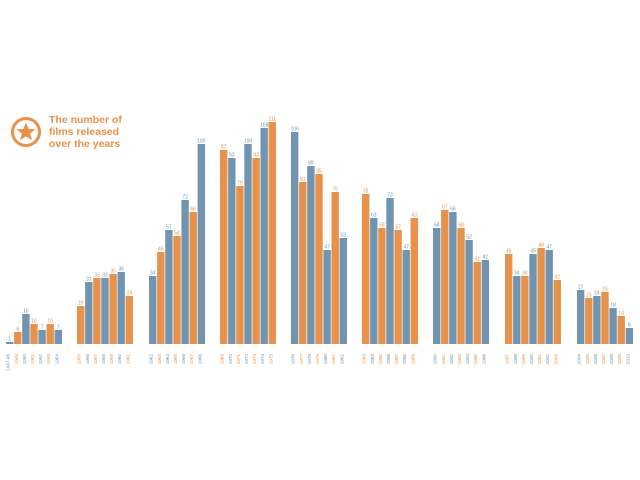 Image resolution: width=640 pixels, height=480 pixels. Describe the element at coordinates (382, 286) in the screenshot. I see `bar-1985` at that location.